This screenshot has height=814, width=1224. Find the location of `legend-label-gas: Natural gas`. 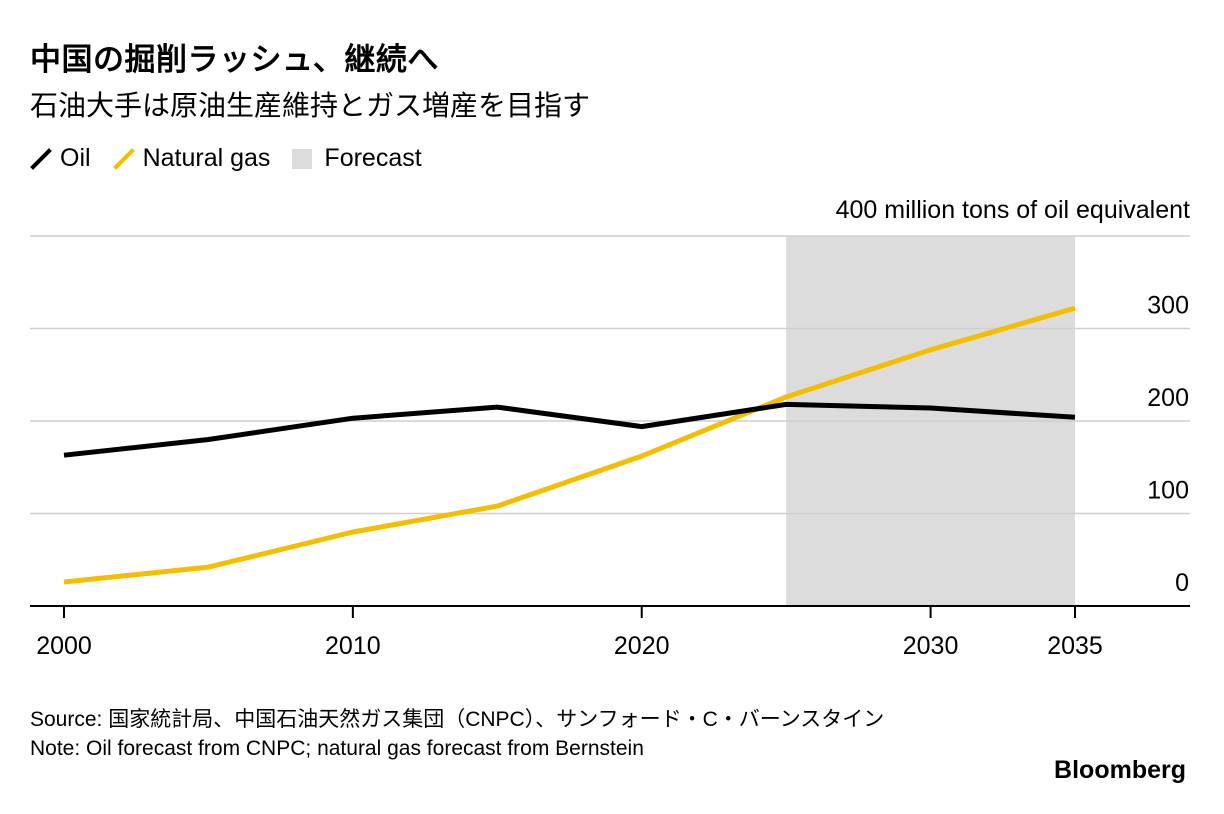

legend-label-gas: Natural gas is located at coordinates (206, 158).